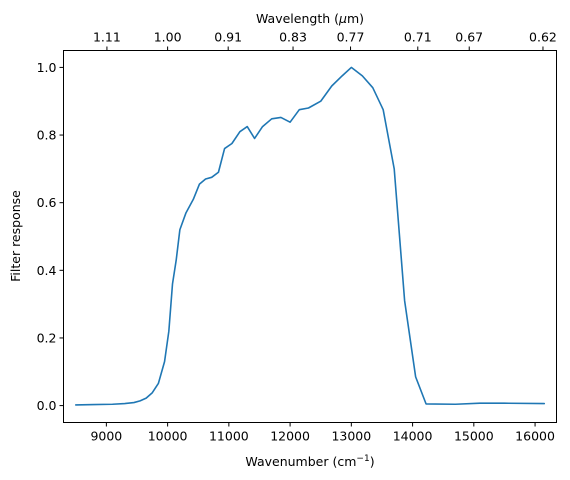 The height and width of the screenshot is (480, 570). I want to click on x-tick-label: 10000, so click(168, 436).